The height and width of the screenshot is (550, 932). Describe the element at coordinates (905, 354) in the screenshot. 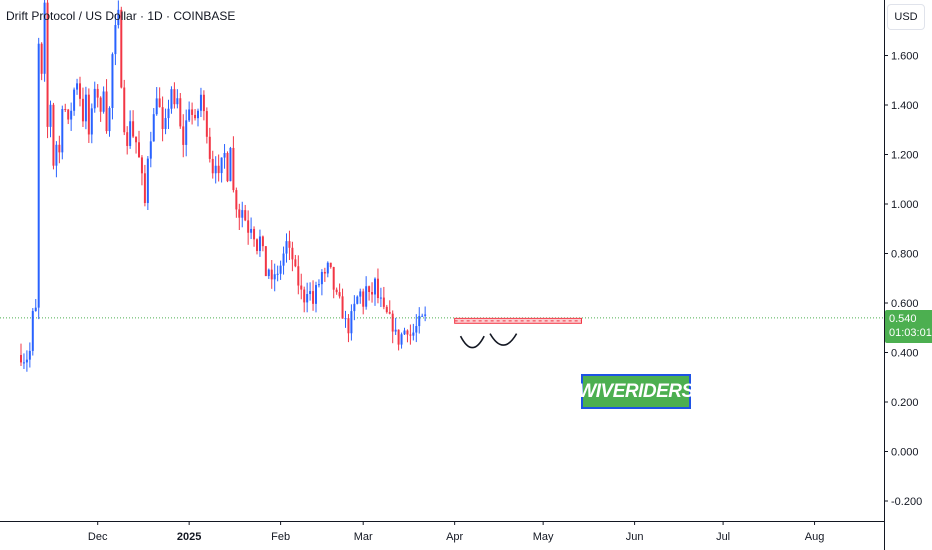

I see `y-tick-label: 0.400` at that location.